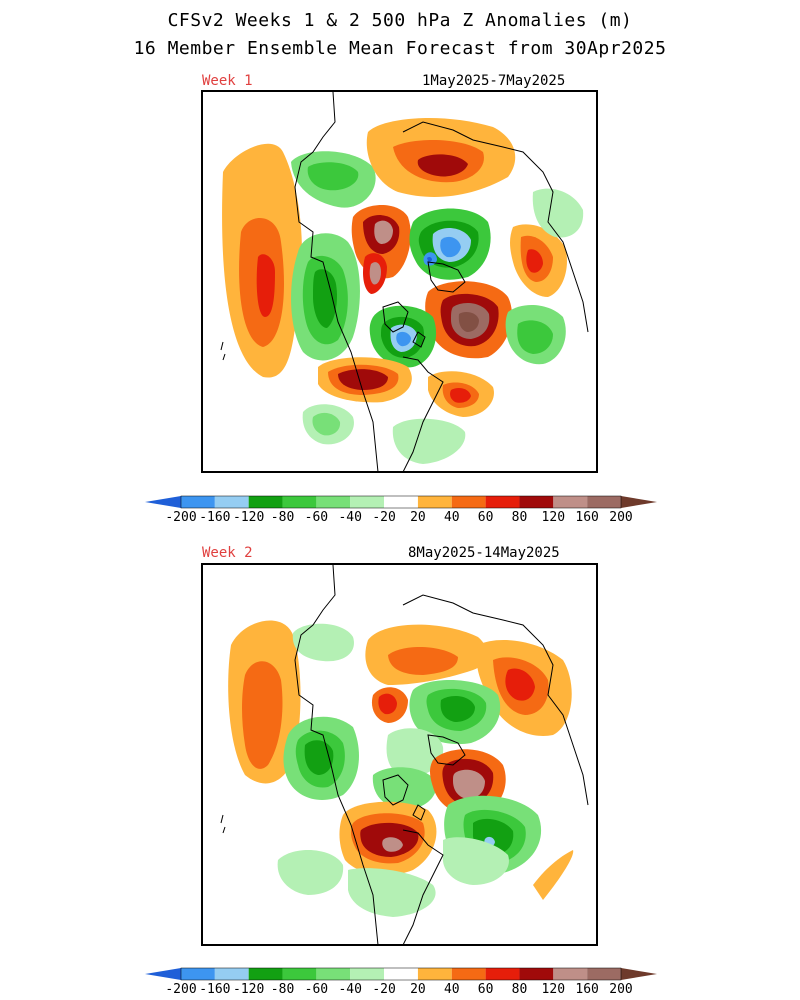 Image resolution: width=800 pixels, height=1000 pixels. Describe the element at coordinates (484, 553) in the screenshot. I see `panel-week2-dates: 8May2025-14May2025` at that location.